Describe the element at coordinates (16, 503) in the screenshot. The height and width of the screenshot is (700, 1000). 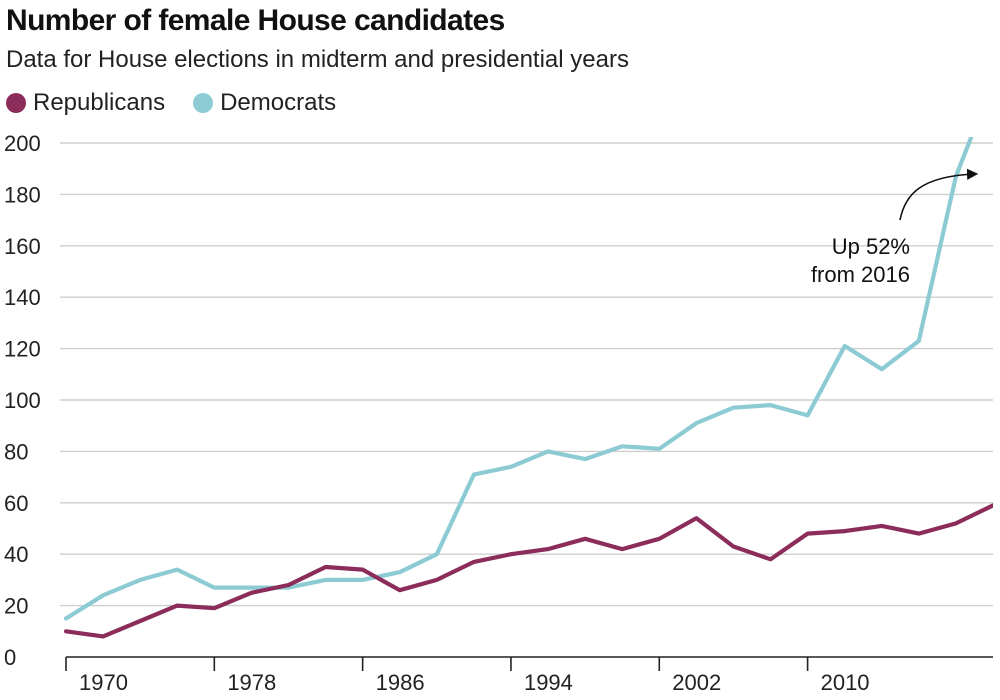
I see `y-tick-label: 60` at that location.